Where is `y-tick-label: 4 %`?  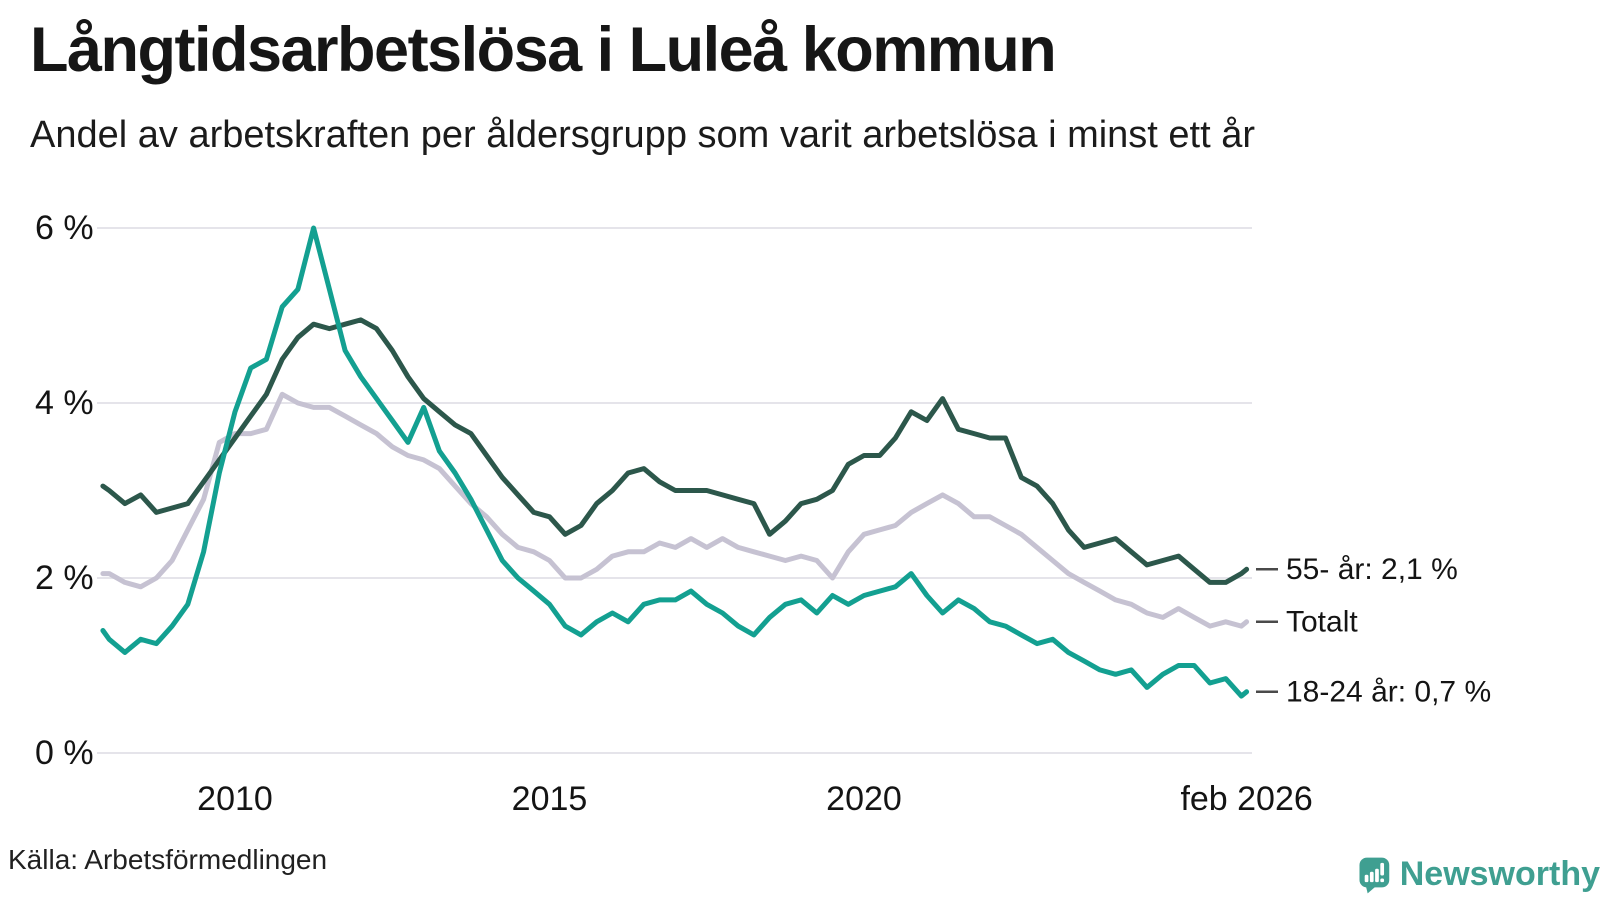 y-tick-label: 4 % is located at coordinates (64, 403).